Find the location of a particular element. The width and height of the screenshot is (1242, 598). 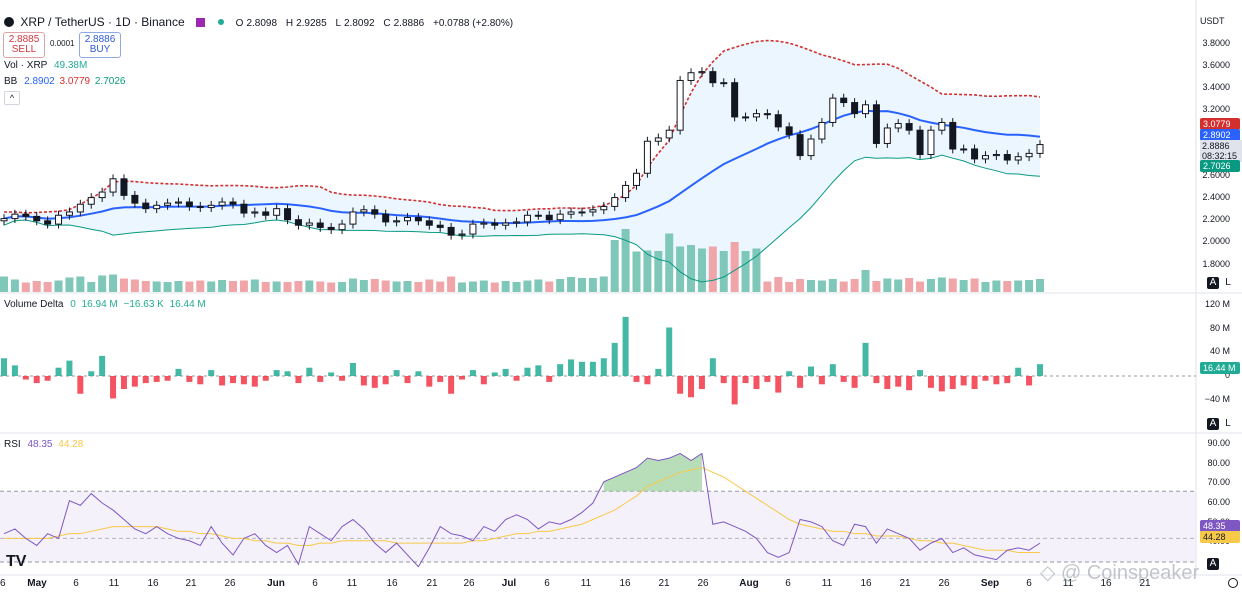

rsi-legend: RSI 48.35 44.28 is located at coordinates (44, 444).